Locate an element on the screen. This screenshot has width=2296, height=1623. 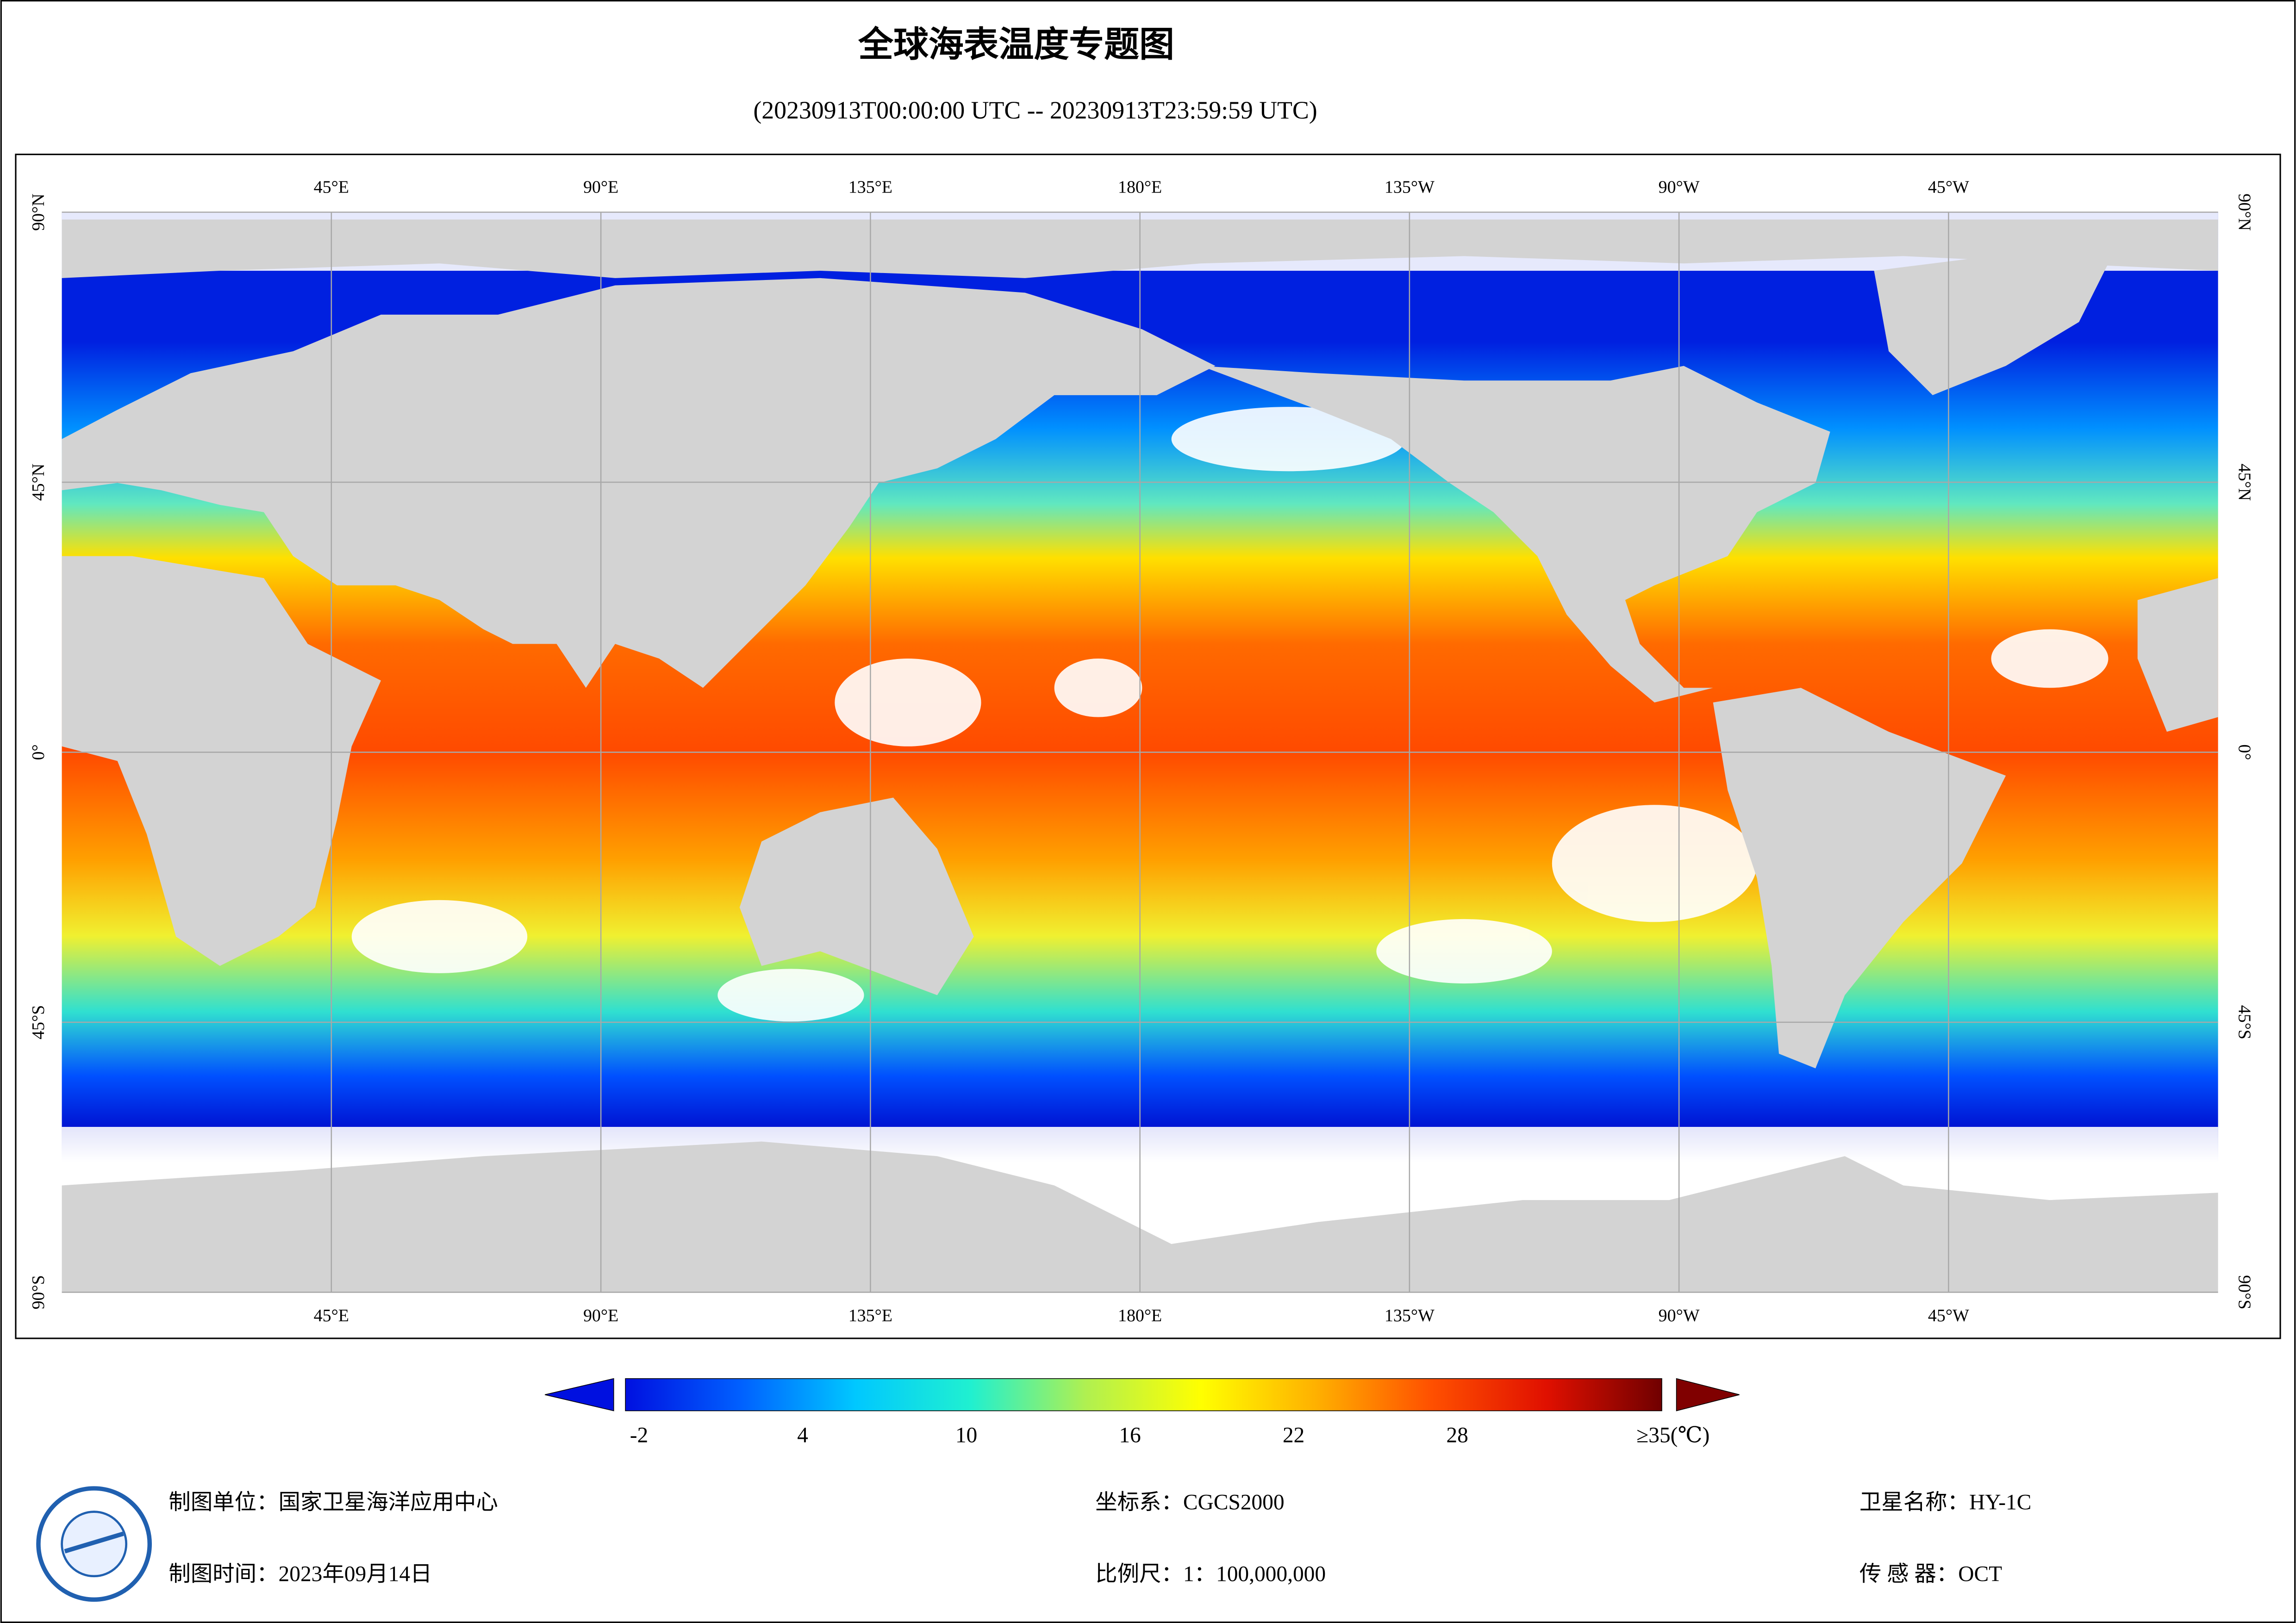
lat-label-left: 45°N is located at coordinates (38, 482).